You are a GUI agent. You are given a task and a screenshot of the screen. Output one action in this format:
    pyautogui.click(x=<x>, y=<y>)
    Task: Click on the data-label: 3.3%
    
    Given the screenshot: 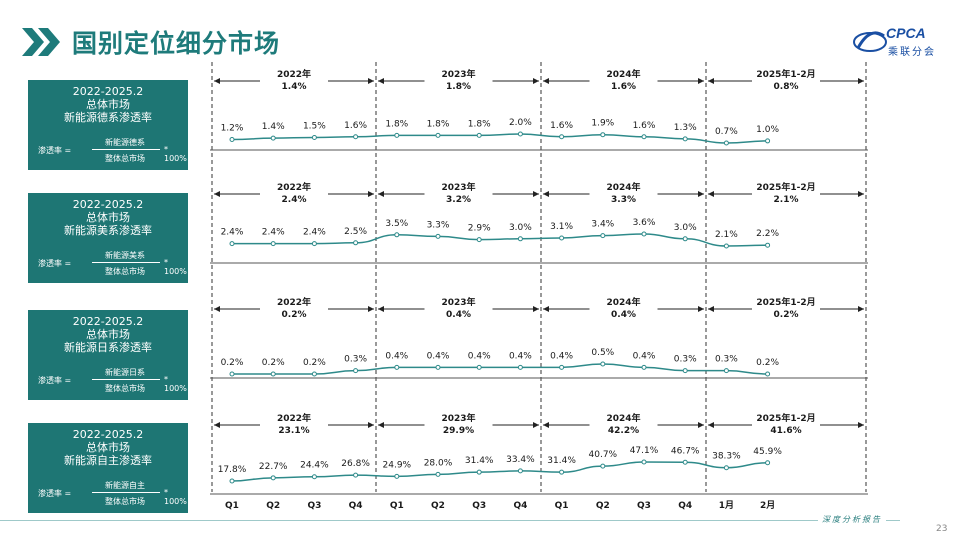 What is the action you would take?
    pyautogui.click(x=438, y=225)
    